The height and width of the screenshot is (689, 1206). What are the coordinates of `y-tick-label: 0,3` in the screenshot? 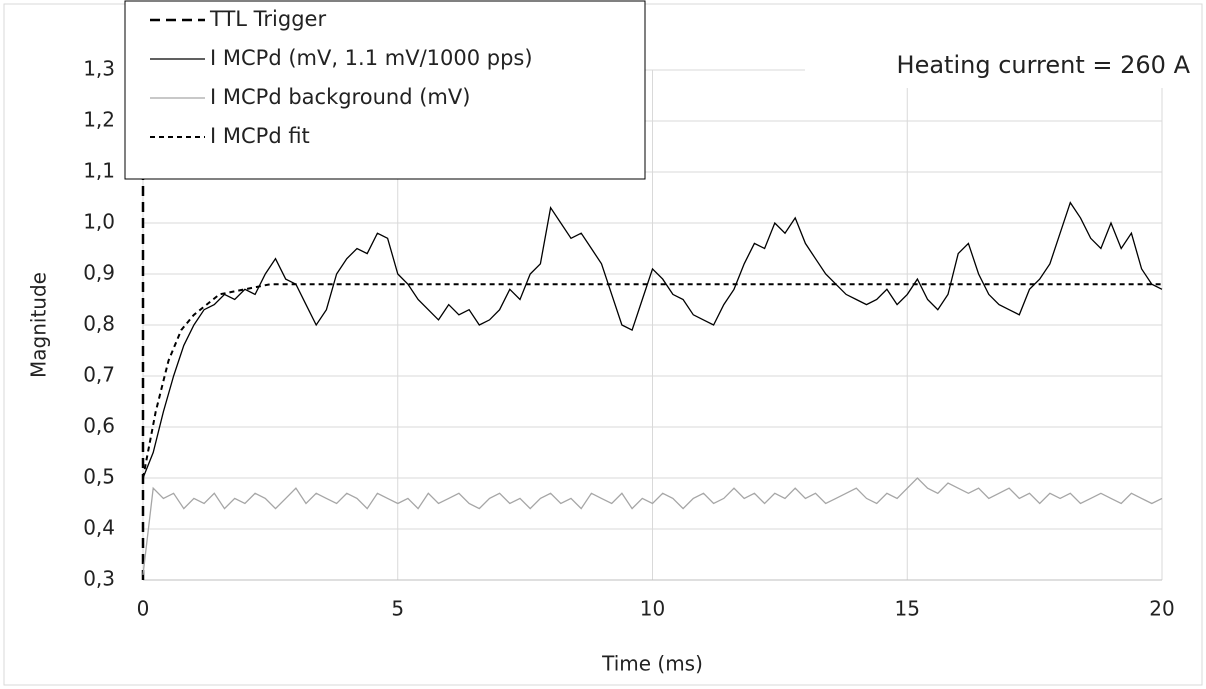 It's located at (99, 579).